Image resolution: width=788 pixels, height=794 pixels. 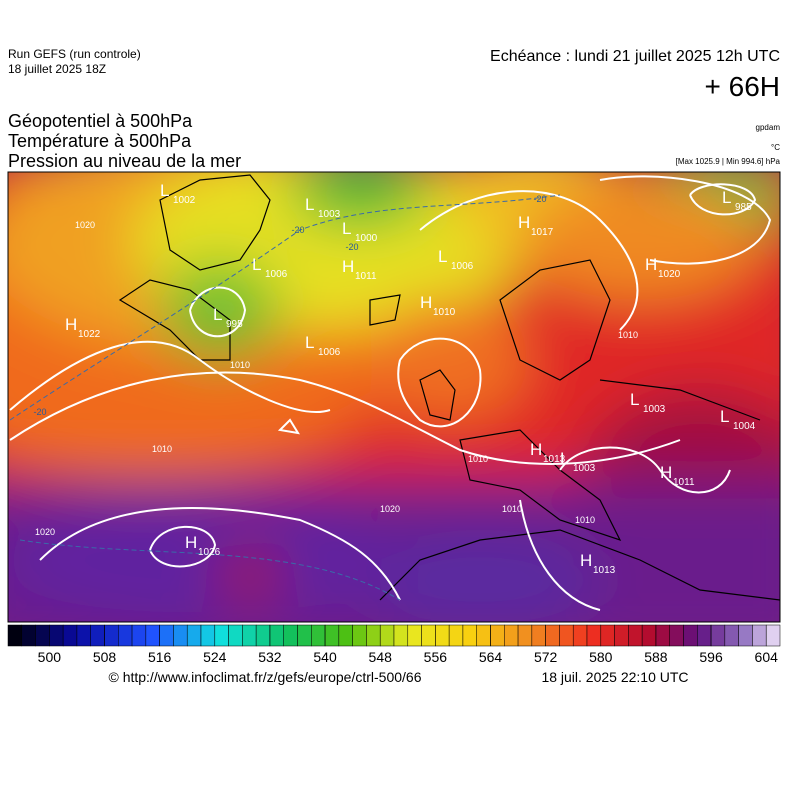 What do you see at coordinates (546, 657) in the screenshot?
I see `colorbar-label: 572` at bounding box center [546, 657].